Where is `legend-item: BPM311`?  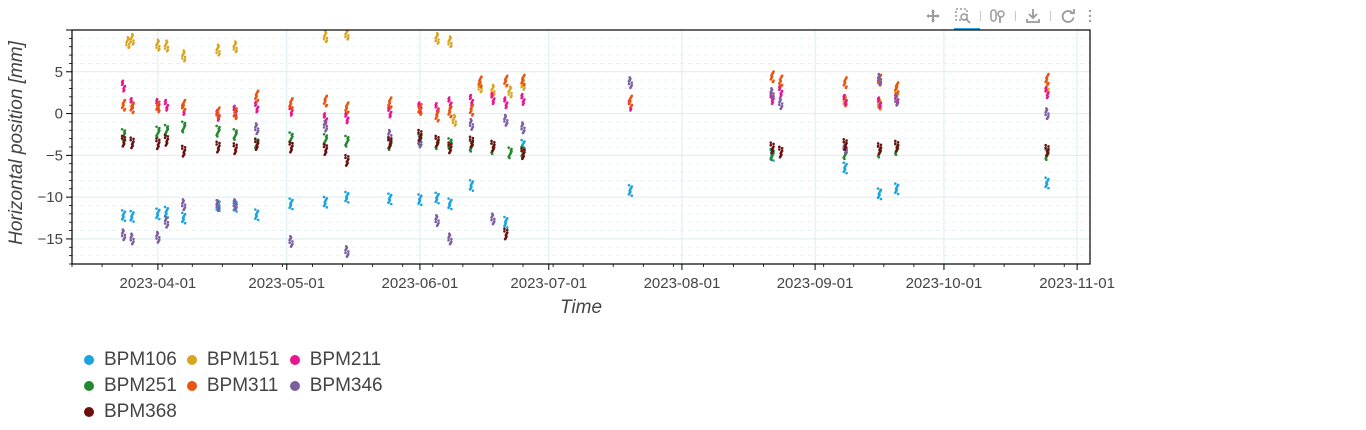 legend-item: BPM311 is located at coordinates (233, 386).